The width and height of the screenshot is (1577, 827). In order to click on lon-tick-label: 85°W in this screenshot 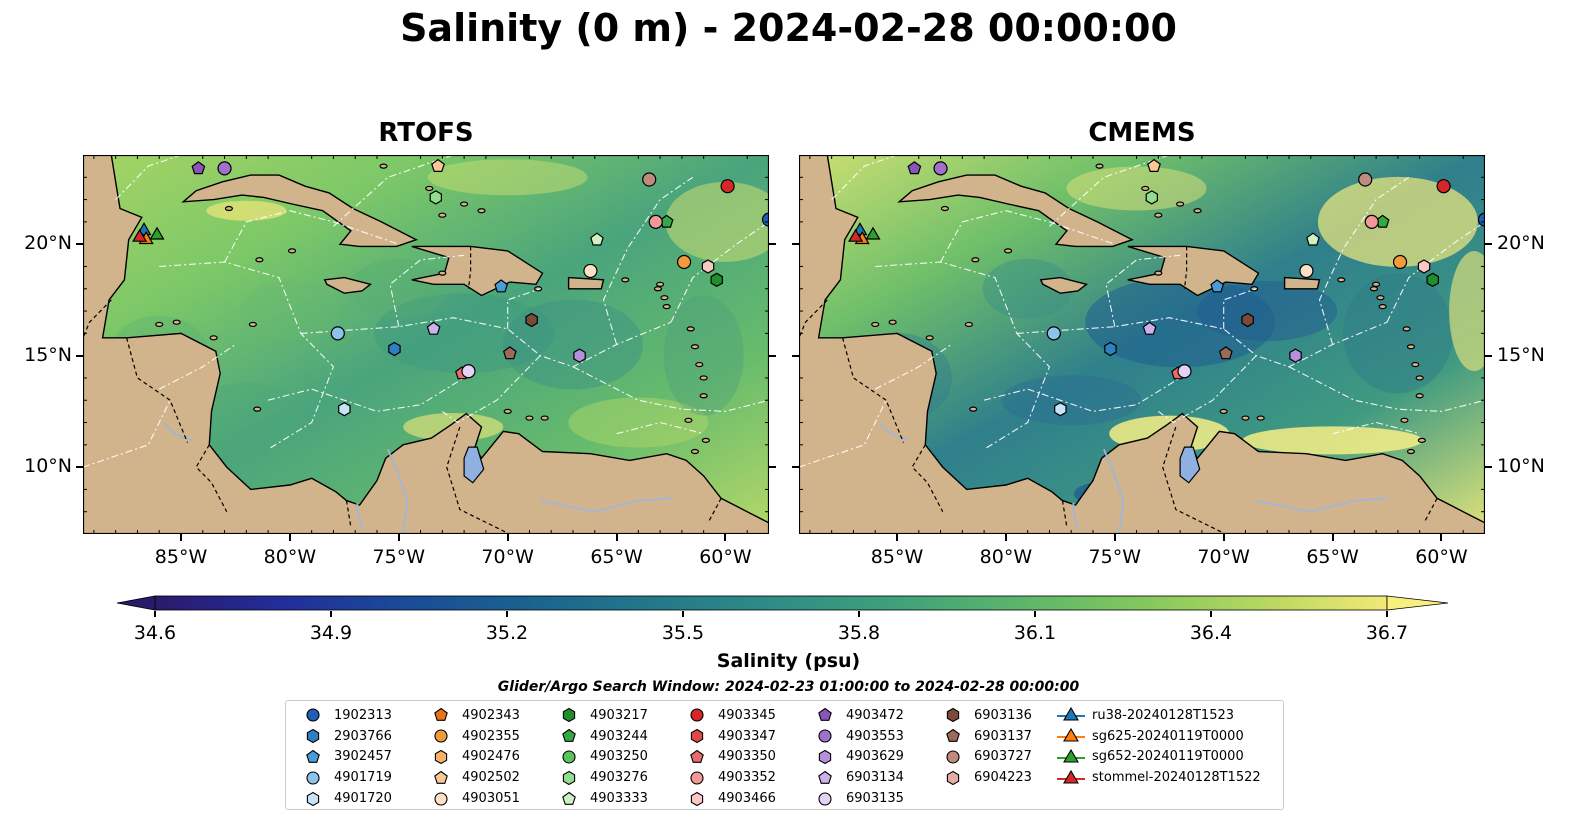, I will do `click(897, 557)`.